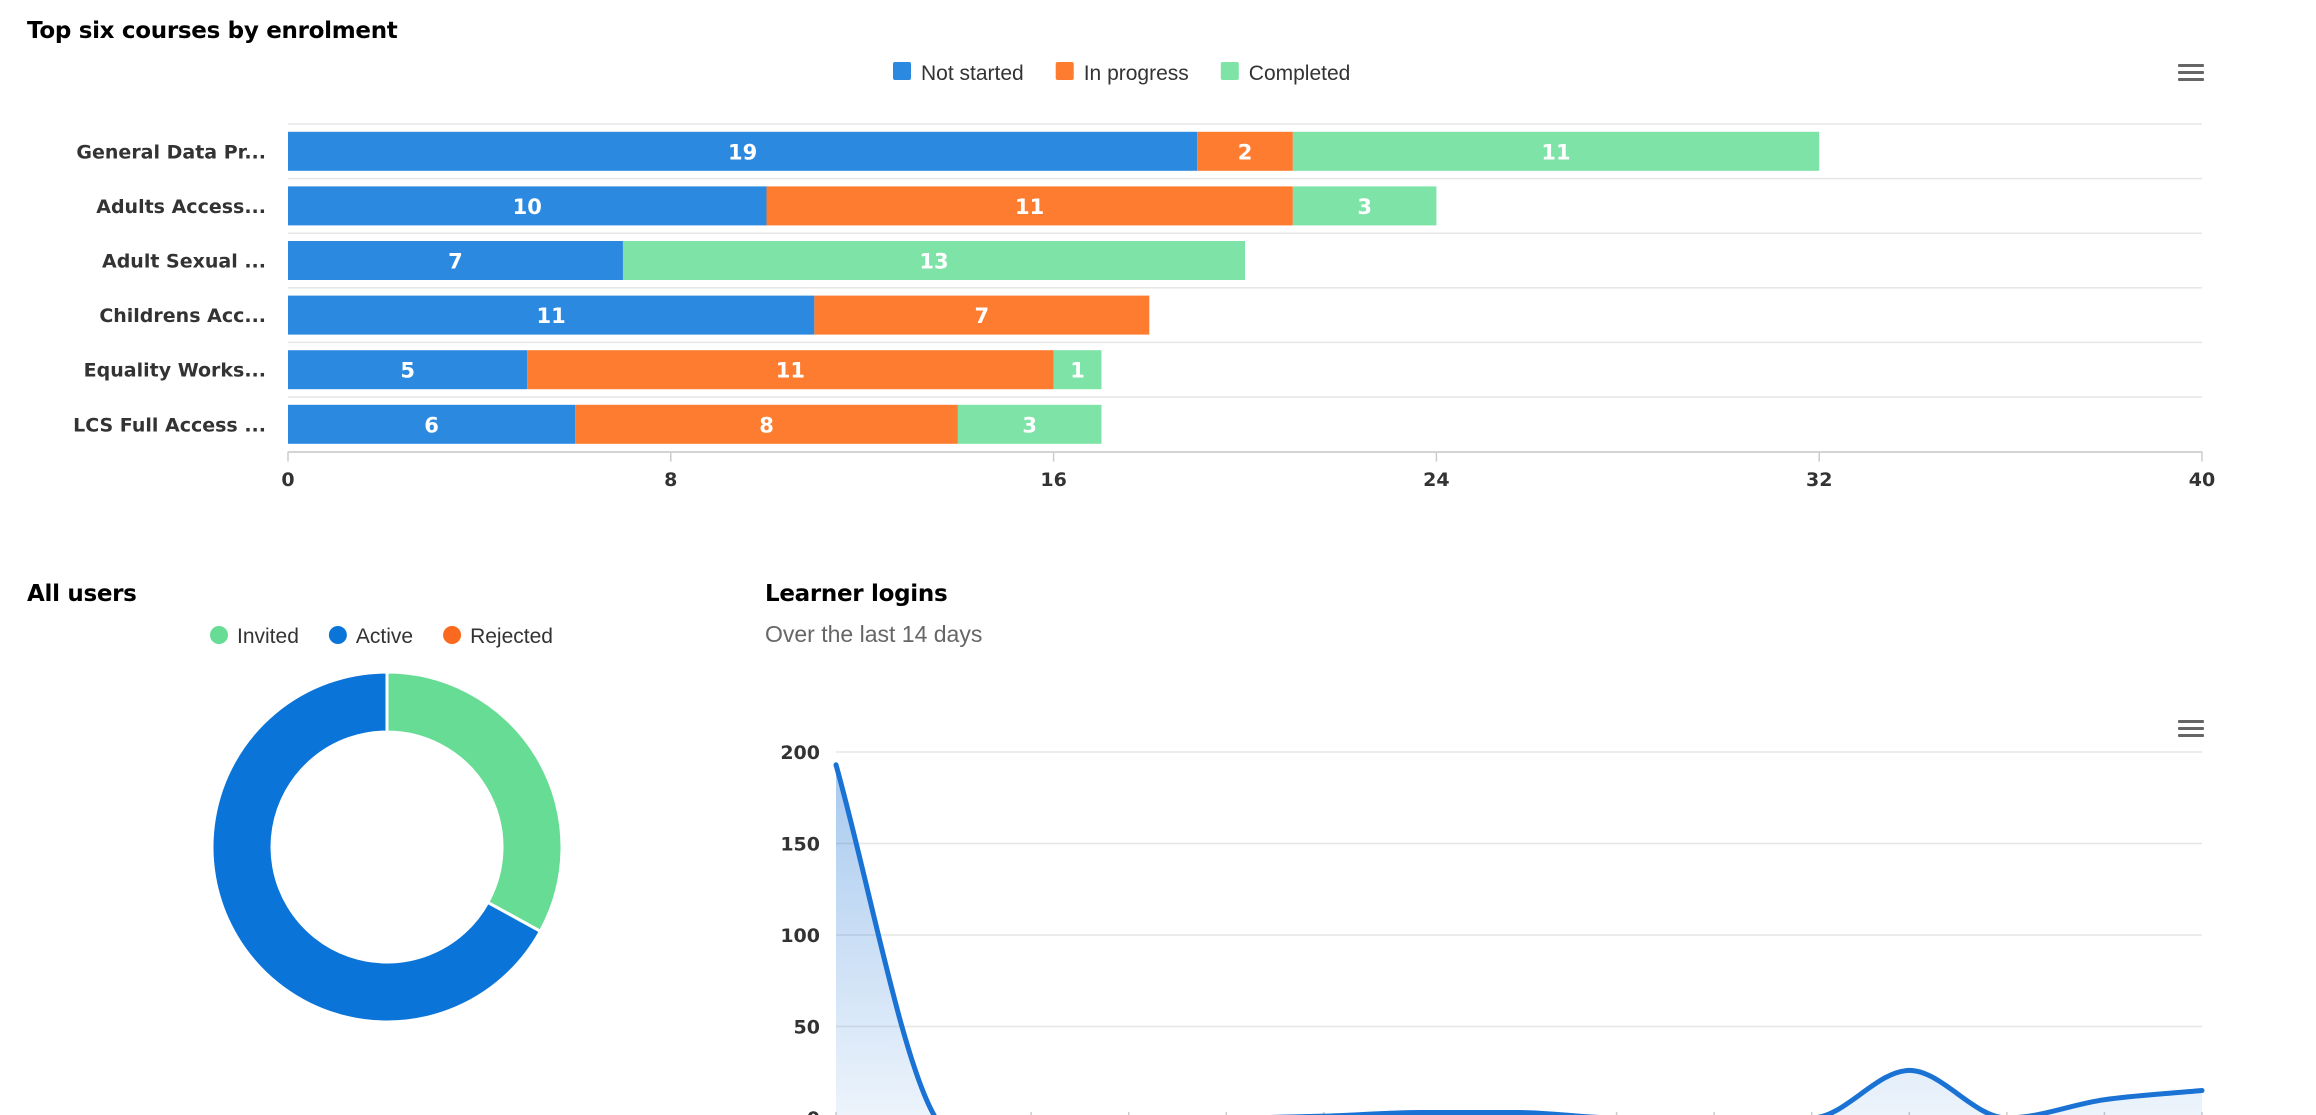 This screenshot has width=2316, height=1115. What do you see at coordinates (2202, 480) in the screenshot?
I see `x-tick-label: 40` at bounding box center [2202, 480].